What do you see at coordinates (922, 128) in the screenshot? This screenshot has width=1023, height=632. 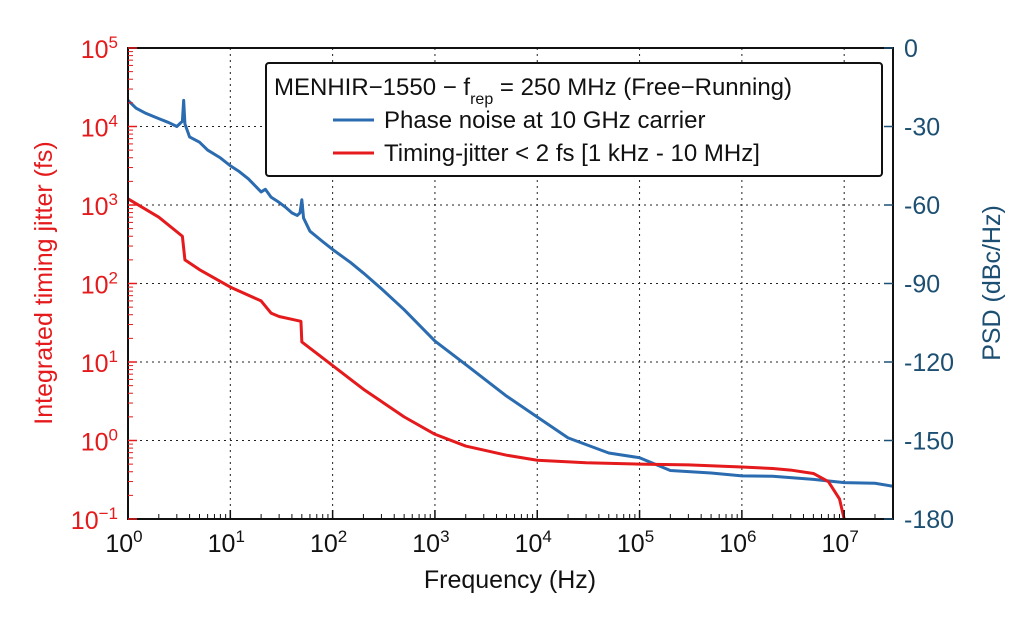 I see `right-tick-label: -30` at bounding box center [922, 128].